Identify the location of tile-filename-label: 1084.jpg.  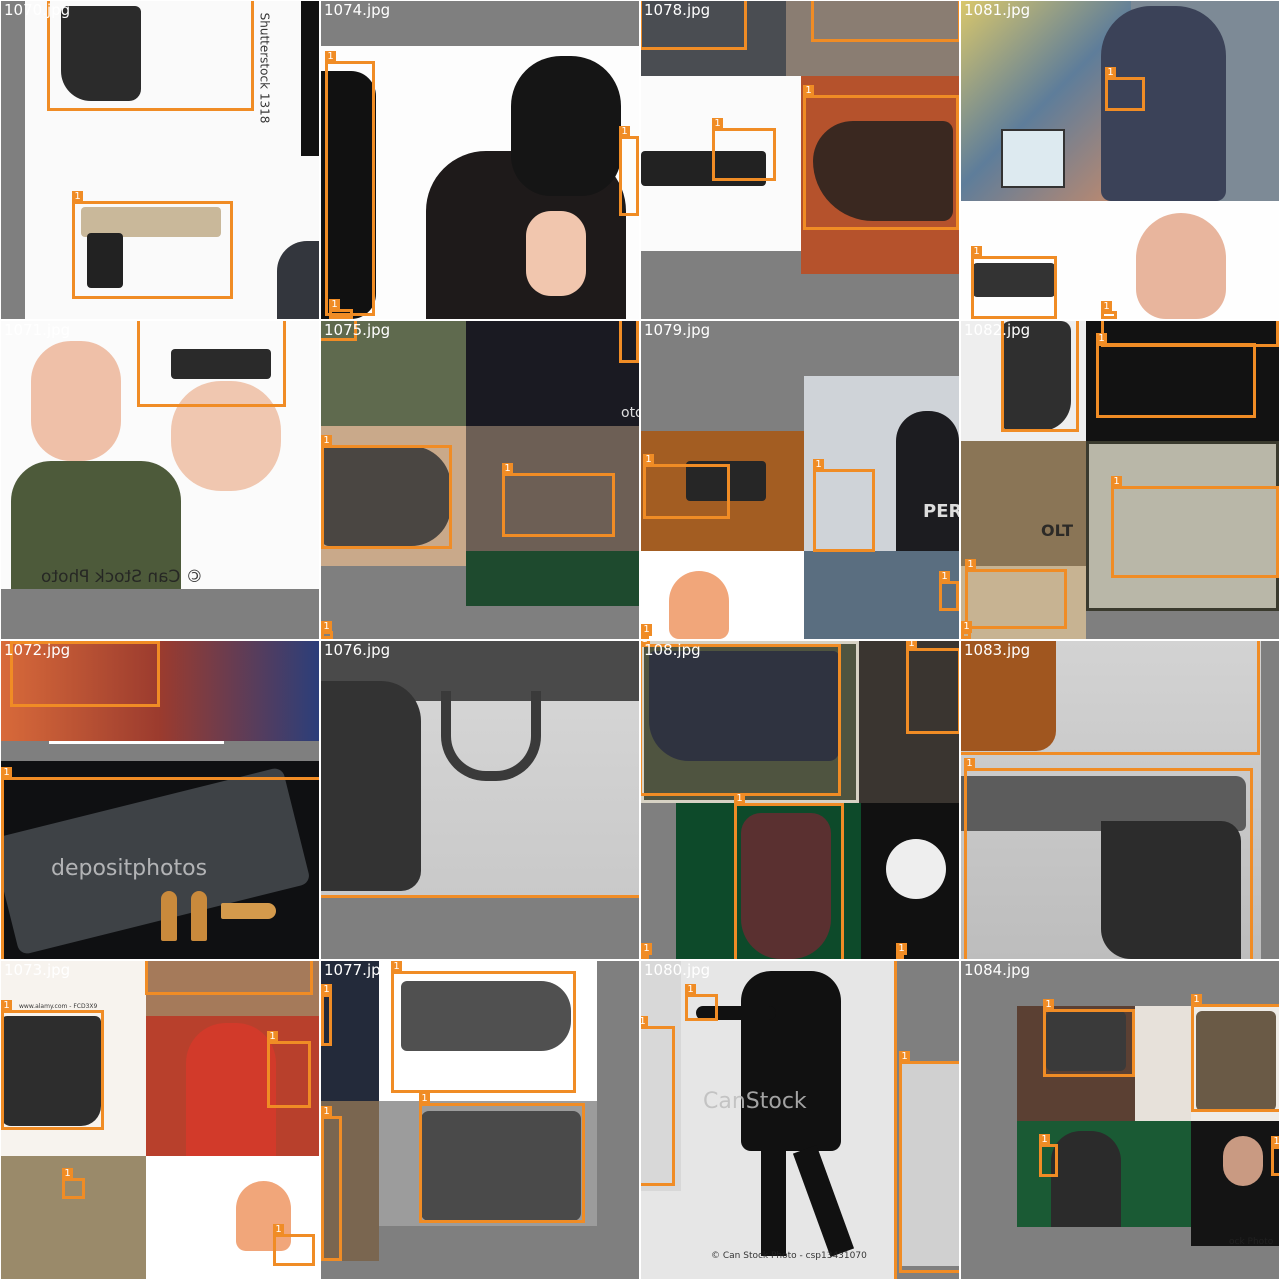
(997, 970).